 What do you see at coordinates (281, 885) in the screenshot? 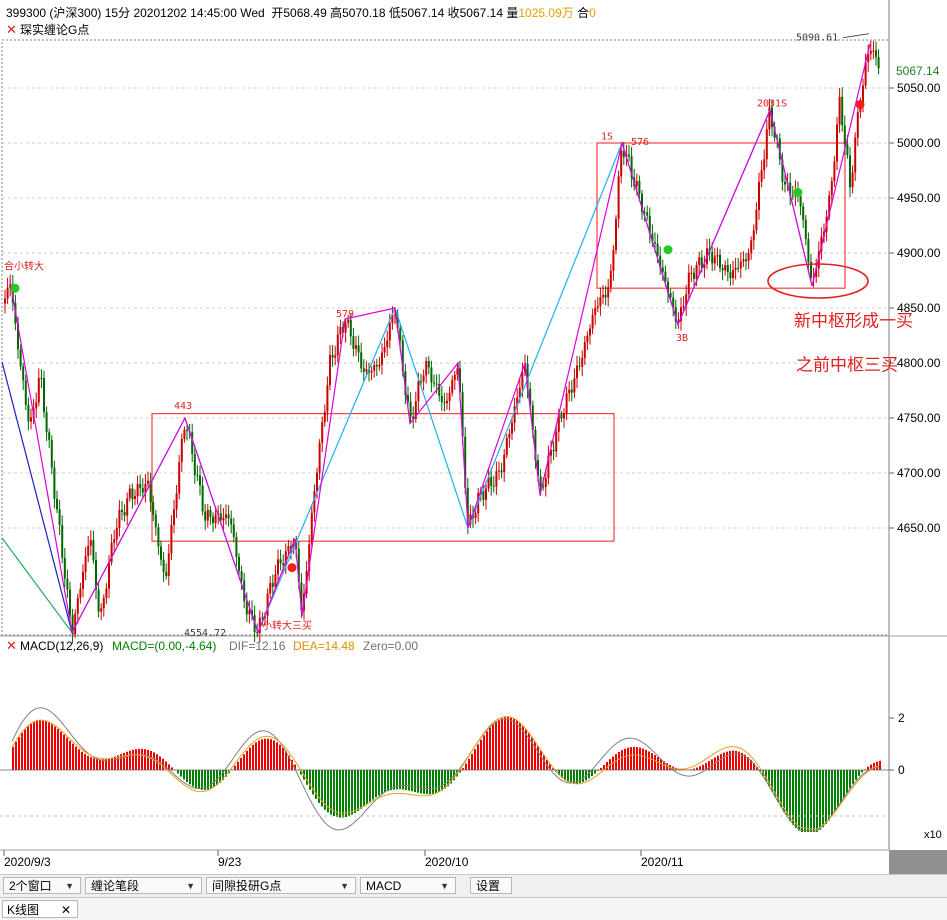
I see `indicator-select: 间隙投研G点▼` at bounding box center [281, 885].